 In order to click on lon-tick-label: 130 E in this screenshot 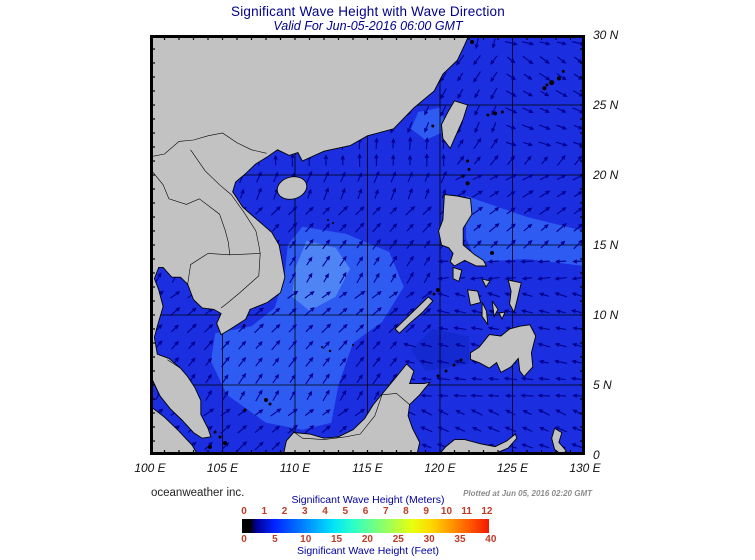, I will do `click(585, 468)`.